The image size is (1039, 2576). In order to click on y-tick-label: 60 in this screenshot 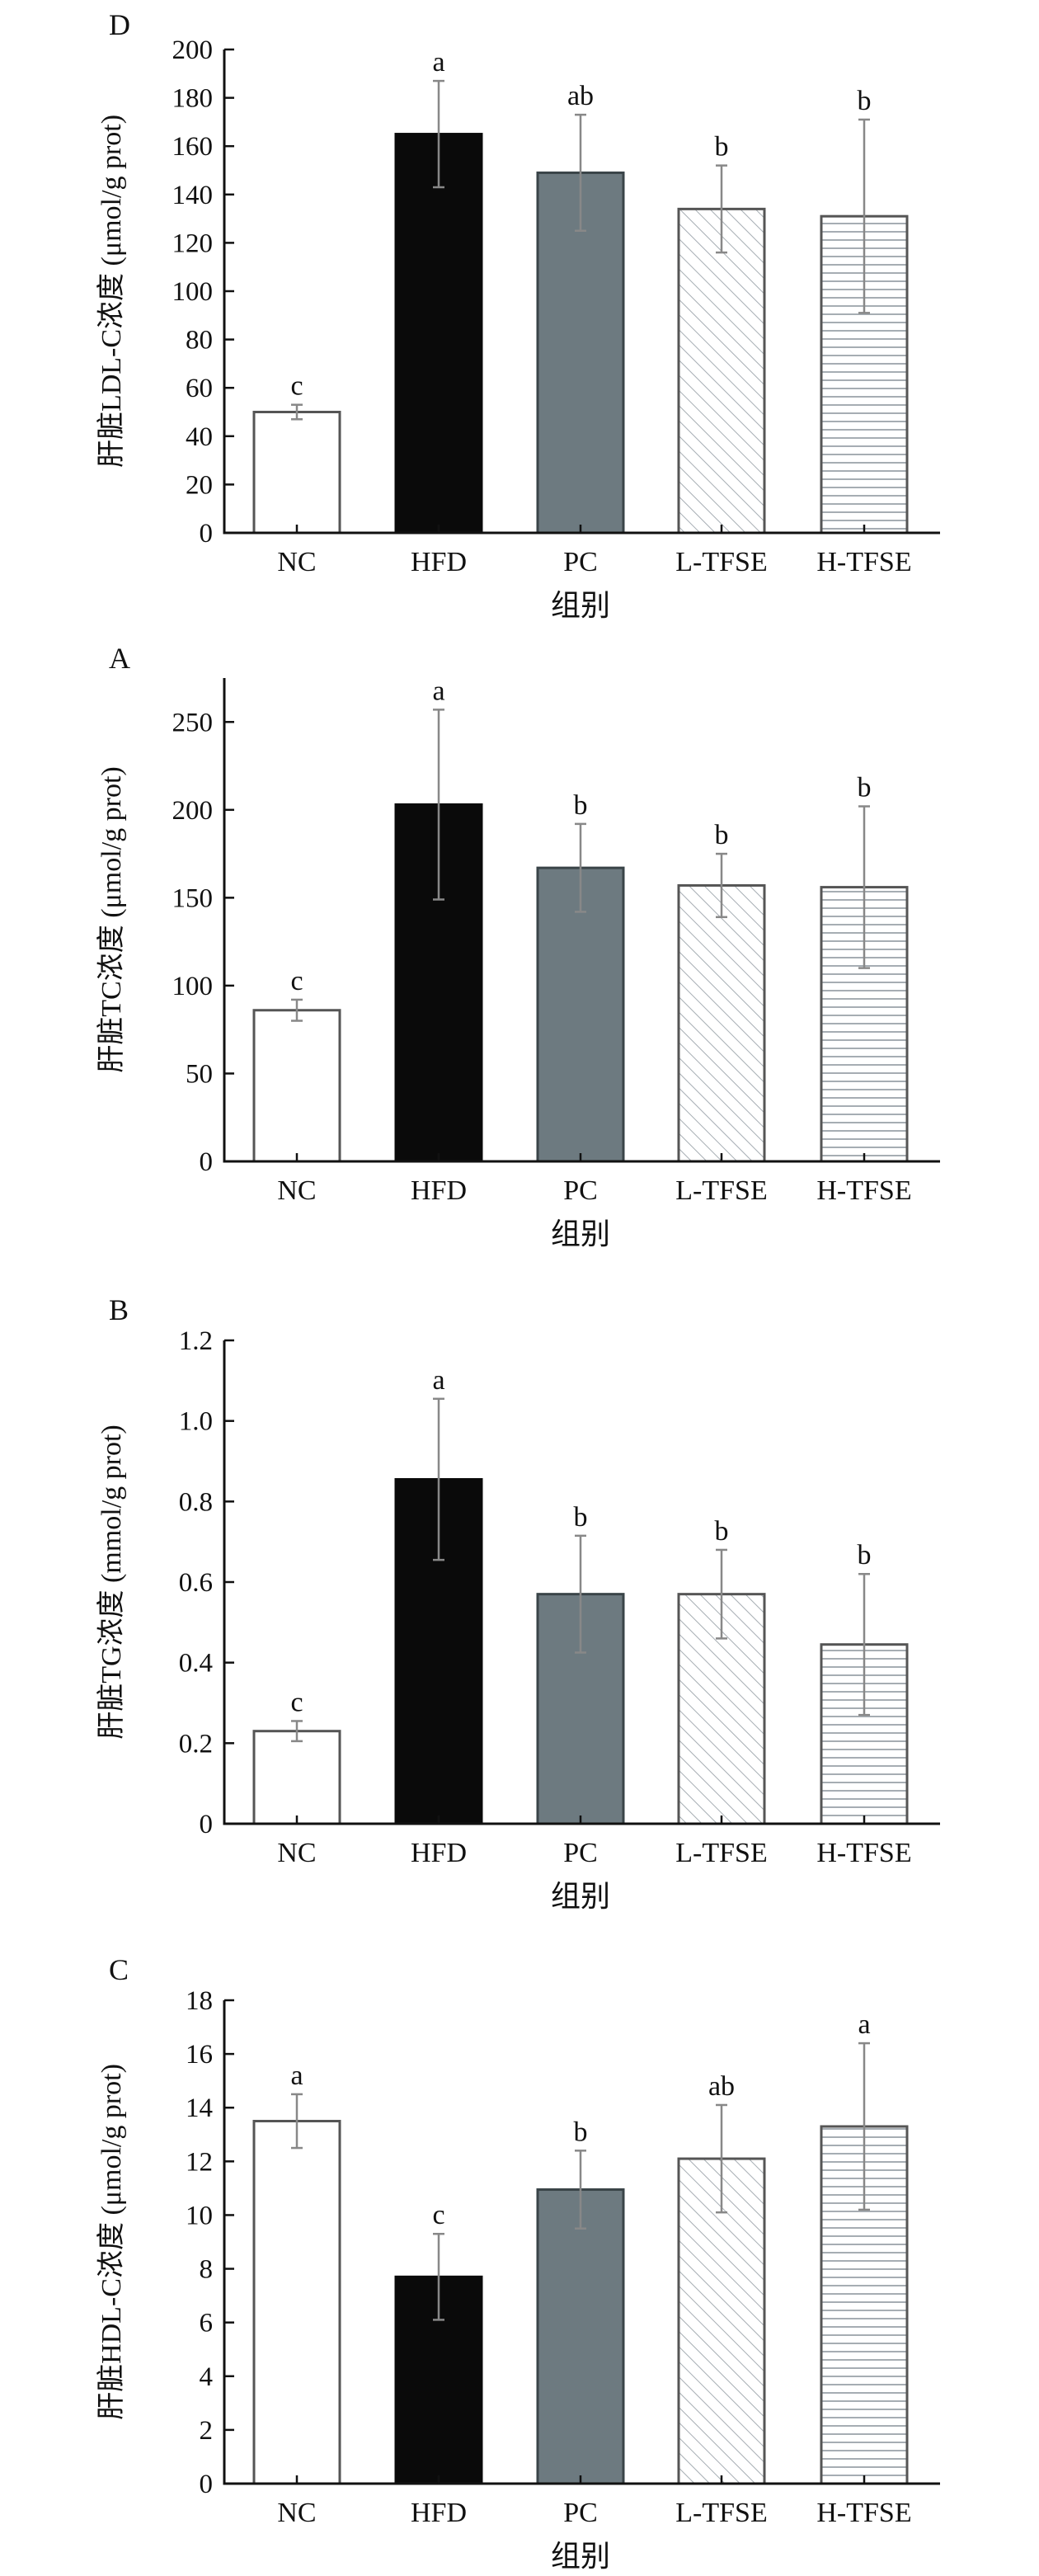, I will do `click(199, 388)`.